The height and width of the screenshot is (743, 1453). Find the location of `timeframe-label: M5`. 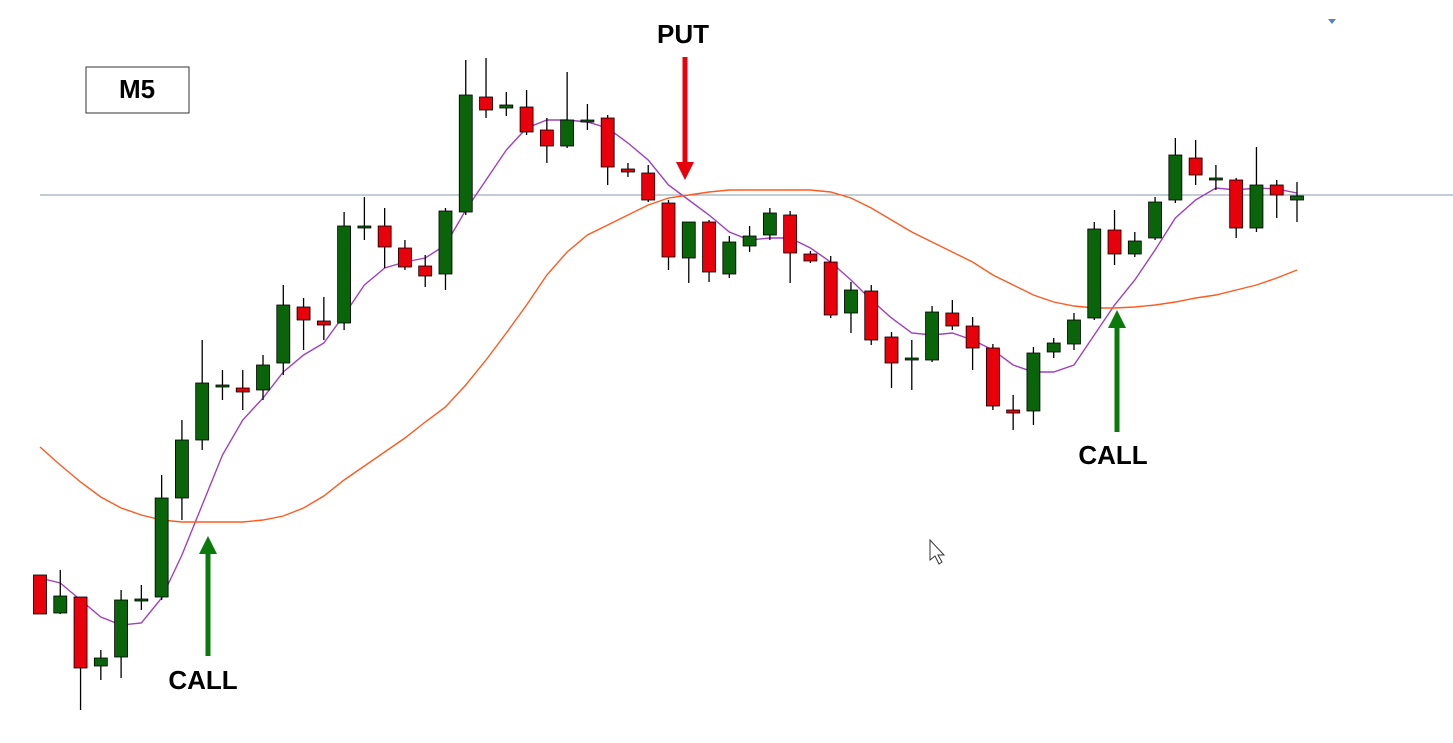

timeframe-label: M5 is located at coordinates (137, 89).